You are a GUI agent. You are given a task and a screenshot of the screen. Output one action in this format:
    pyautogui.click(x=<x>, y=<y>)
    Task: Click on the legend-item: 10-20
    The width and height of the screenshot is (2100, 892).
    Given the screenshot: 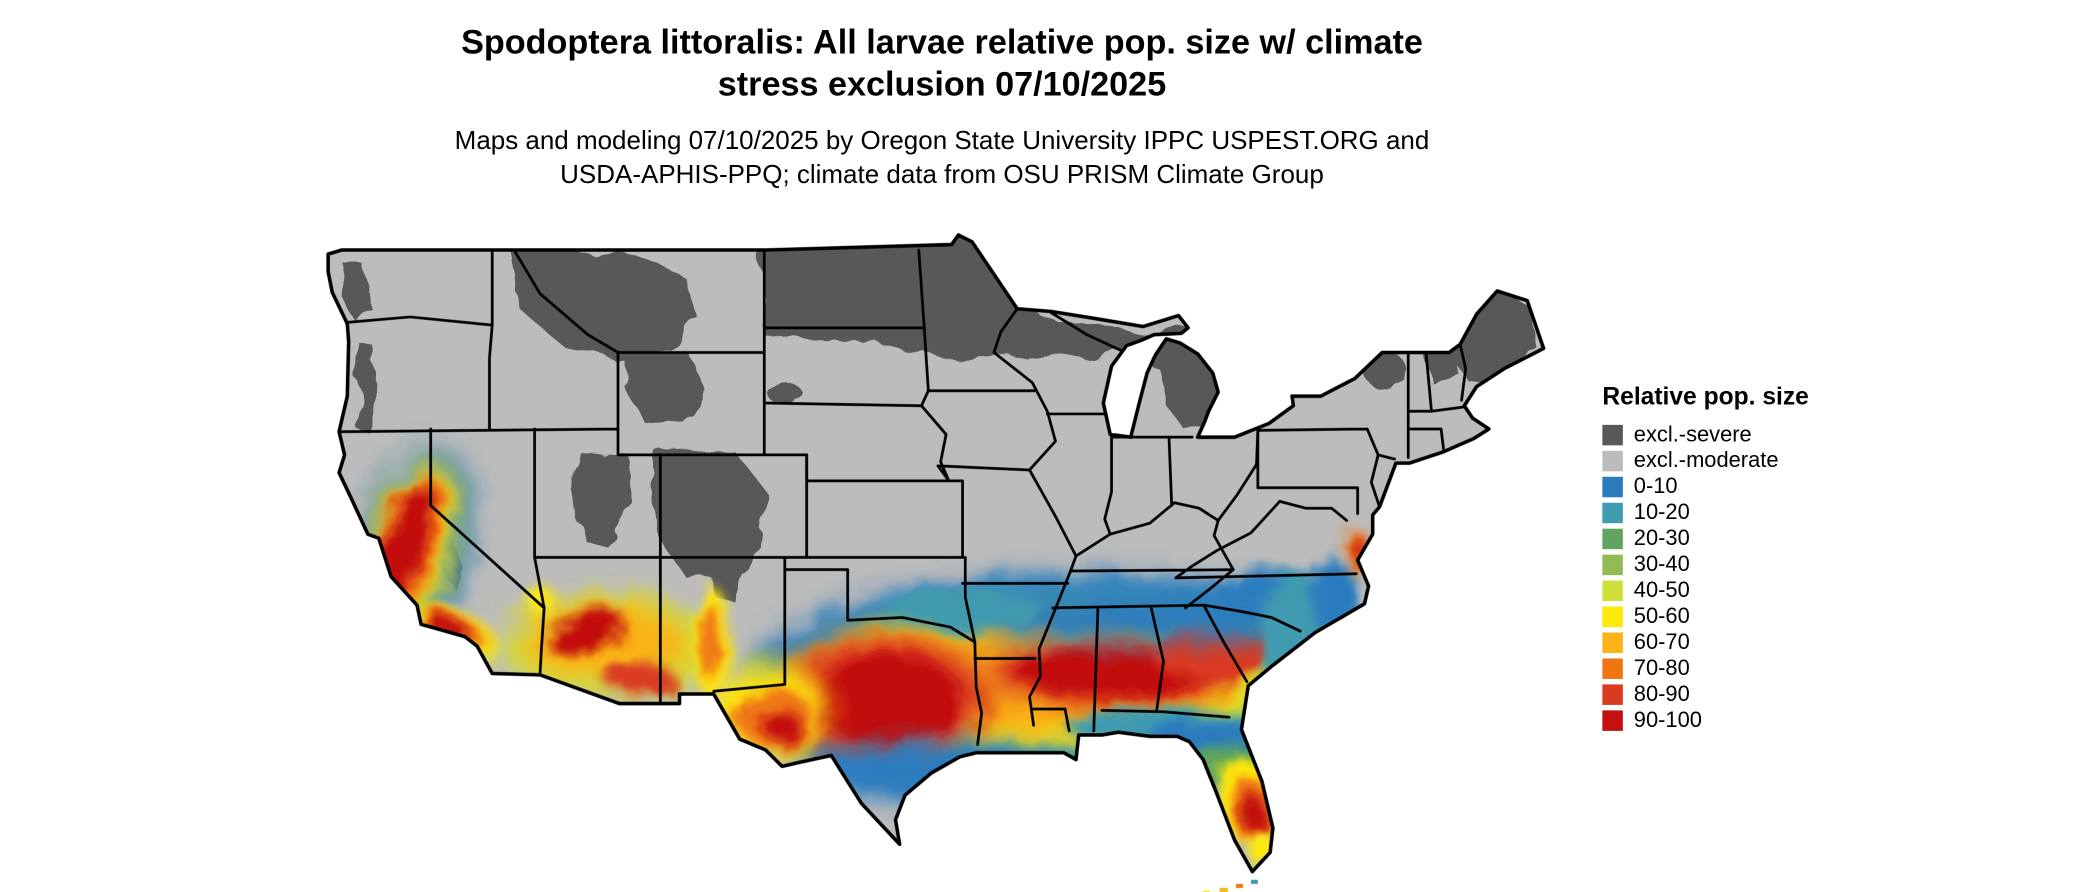 What is the action you would take?
    pyautogui.click(x=1705, y=513)
    